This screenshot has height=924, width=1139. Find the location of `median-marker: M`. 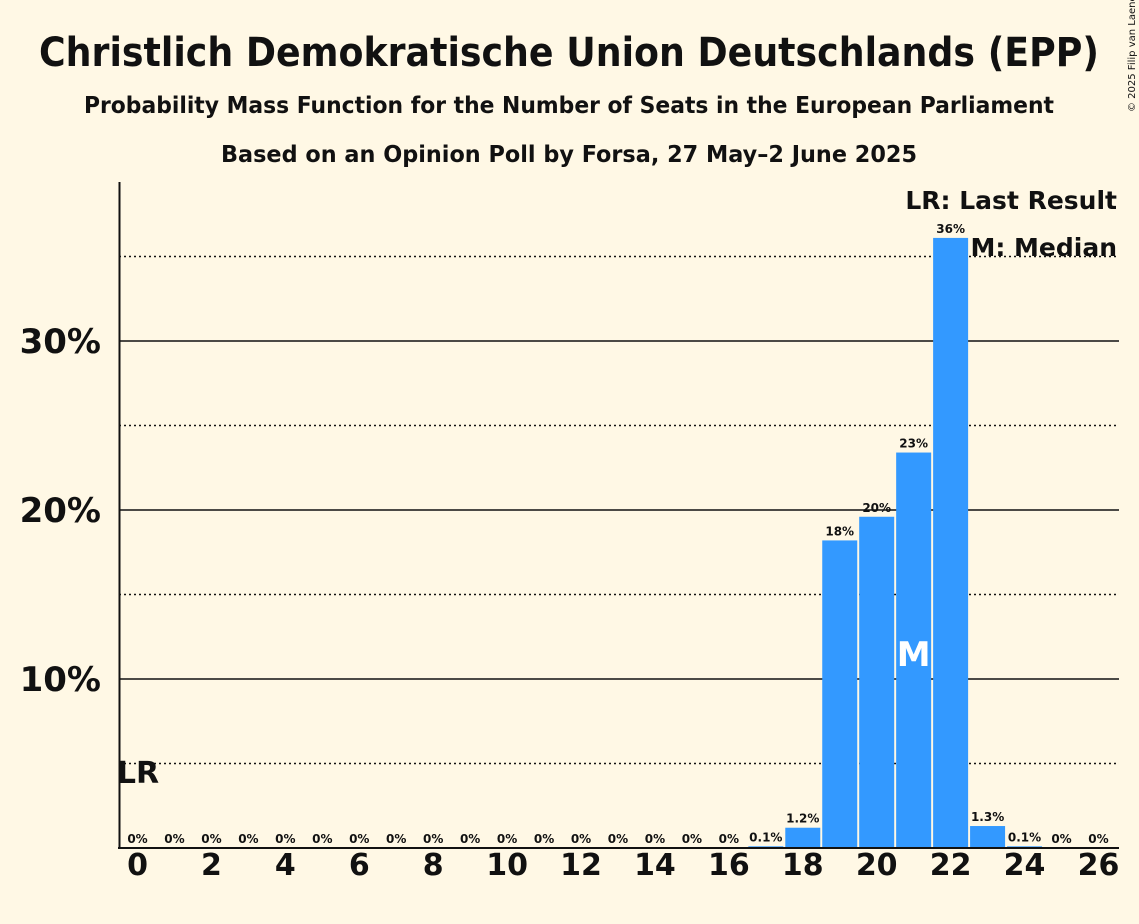

median-marker: M is located at coordinates (914, 655).